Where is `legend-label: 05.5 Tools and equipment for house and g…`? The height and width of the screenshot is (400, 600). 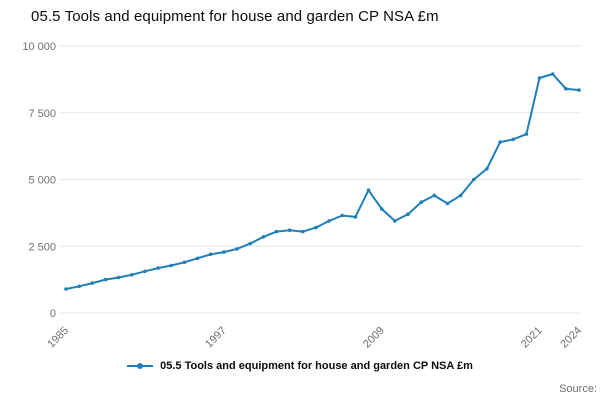 legend-label: 05.5 Tools and equipment for house and g… is located at coordinates (316, 366).